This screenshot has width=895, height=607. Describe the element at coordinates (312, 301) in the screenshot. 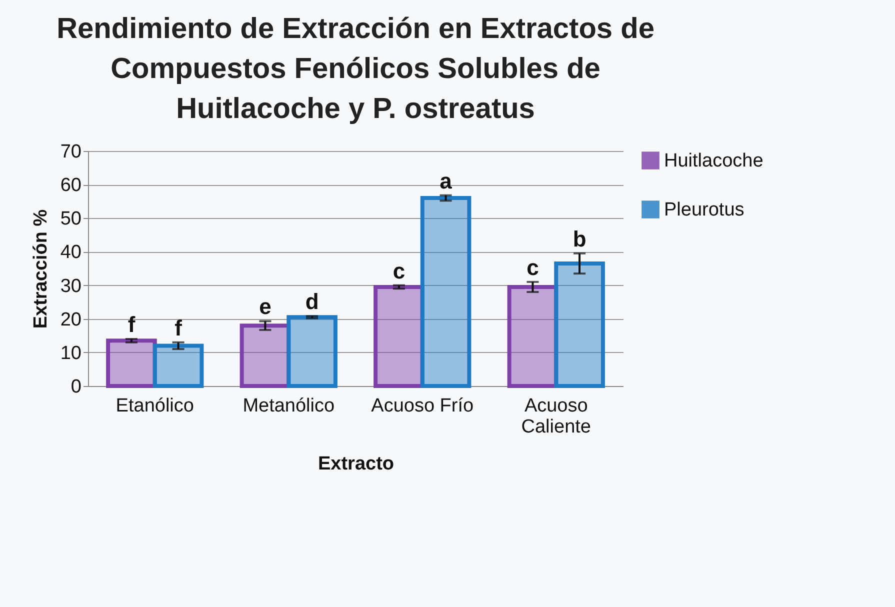

I see `annotation: d` at that location.